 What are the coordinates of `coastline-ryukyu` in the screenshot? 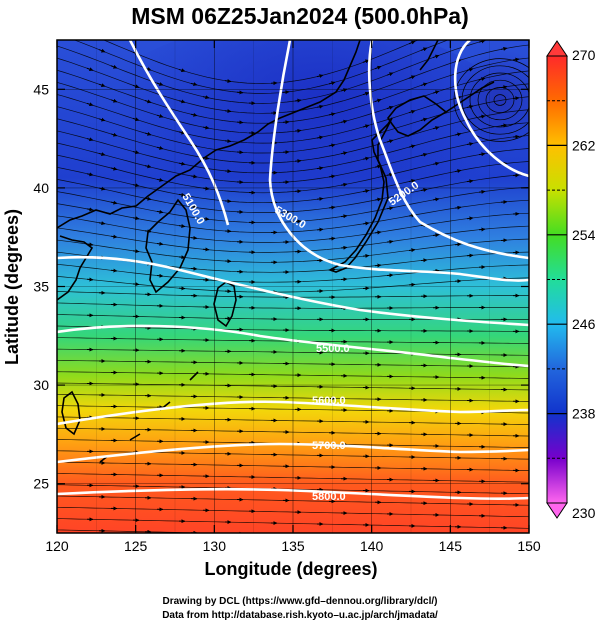 It's located at (149, 417).